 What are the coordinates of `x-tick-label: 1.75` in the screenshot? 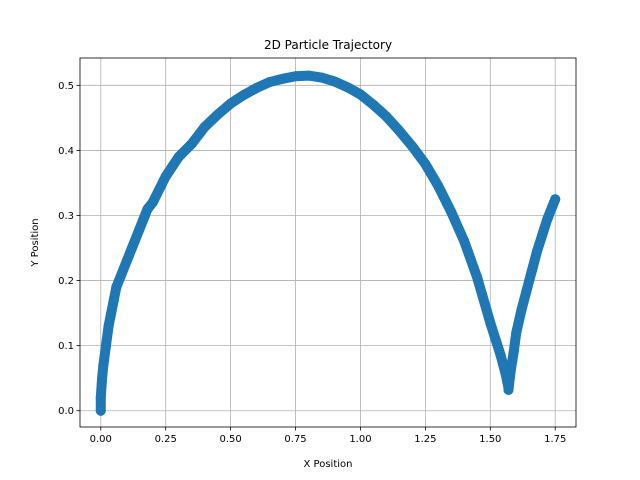 It's located at (555, 439).